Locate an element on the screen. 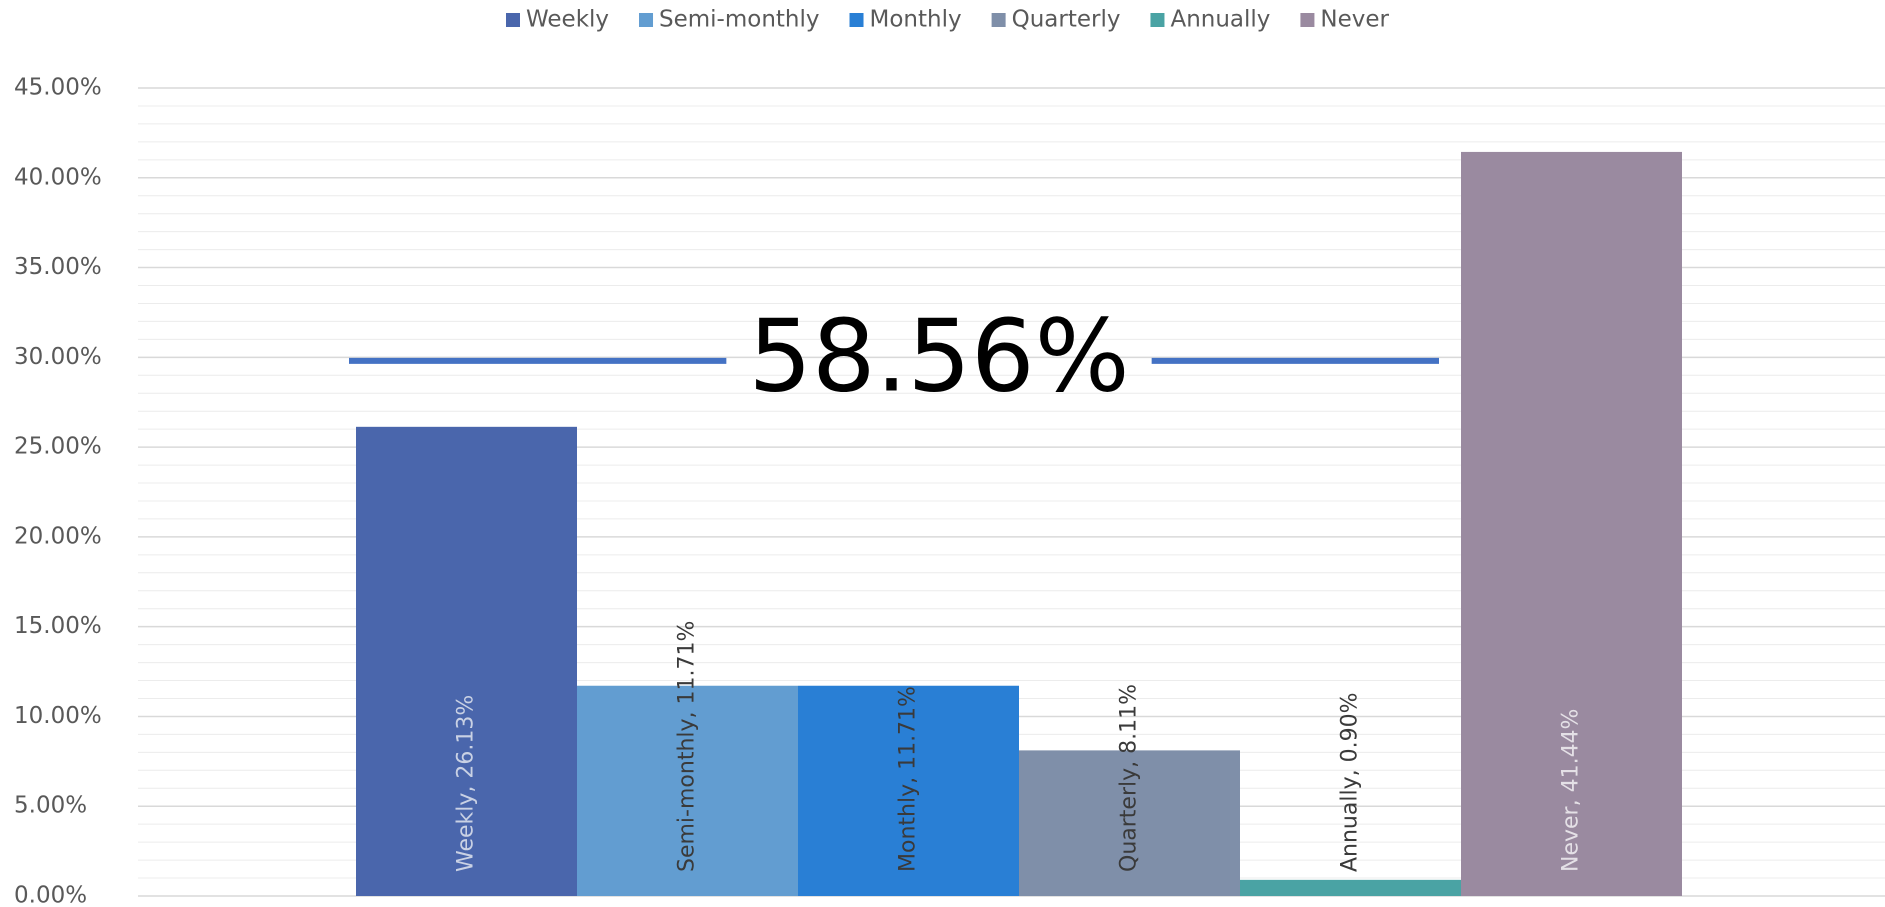 The width and height of the screenshot is (1885, 907). y-tick-label: 45.00% is located at coordinates (58, 88).